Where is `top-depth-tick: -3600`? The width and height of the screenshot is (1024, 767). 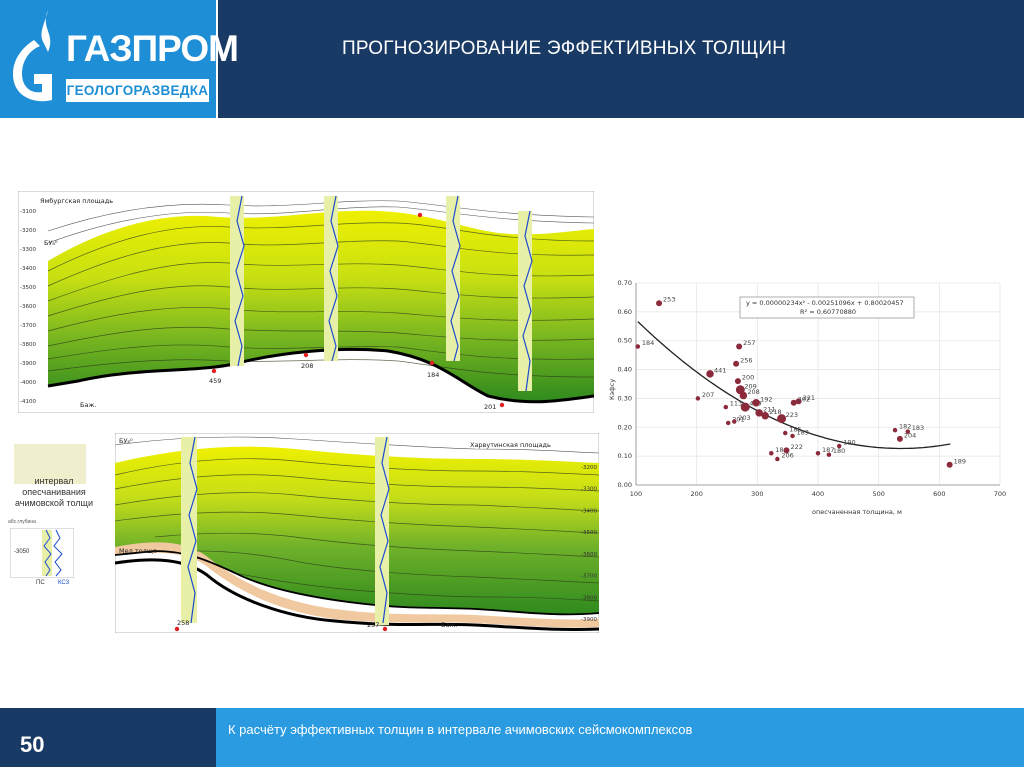
top-depth-tick: -3600 is located at coordinates (28, 307).